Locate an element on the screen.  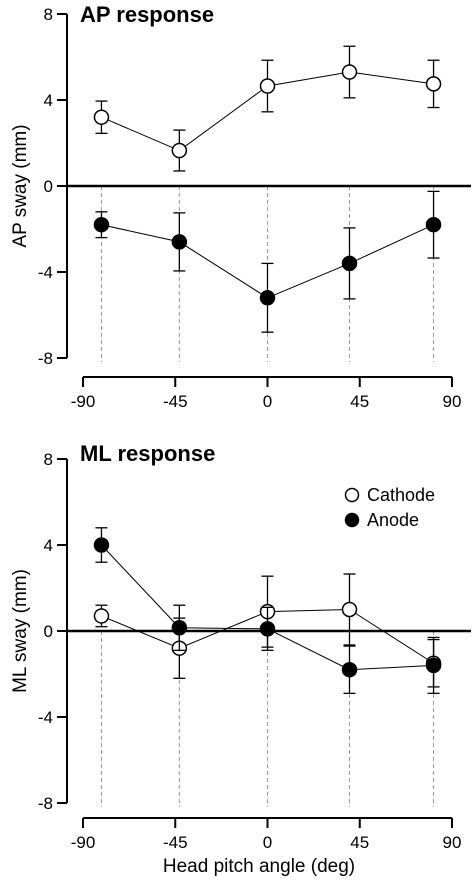
ap-x-tick-label: 45 is located at coordinates (359, 401).